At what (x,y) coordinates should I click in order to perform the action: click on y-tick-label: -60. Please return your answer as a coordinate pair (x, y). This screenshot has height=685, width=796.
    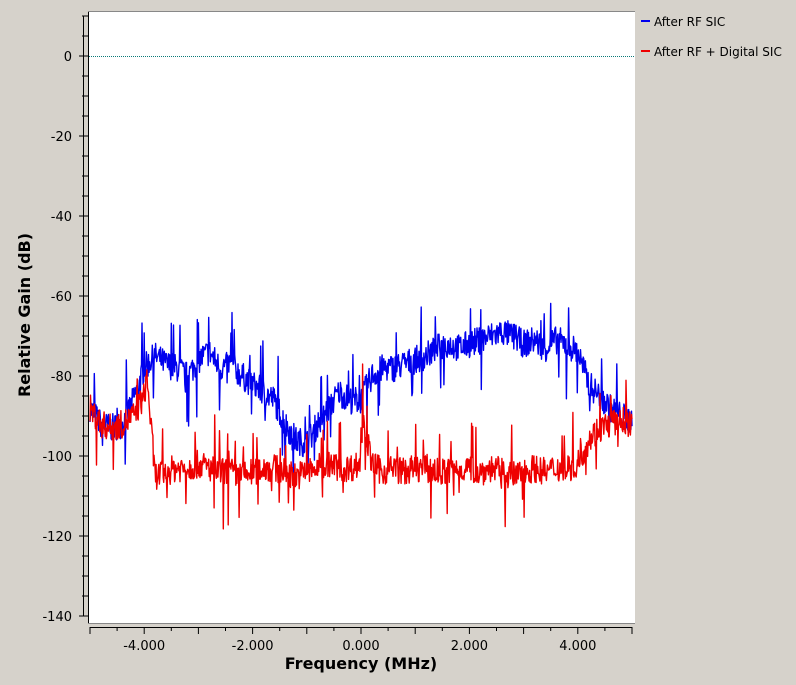
    Looking at the image, I should click on (61, 297).